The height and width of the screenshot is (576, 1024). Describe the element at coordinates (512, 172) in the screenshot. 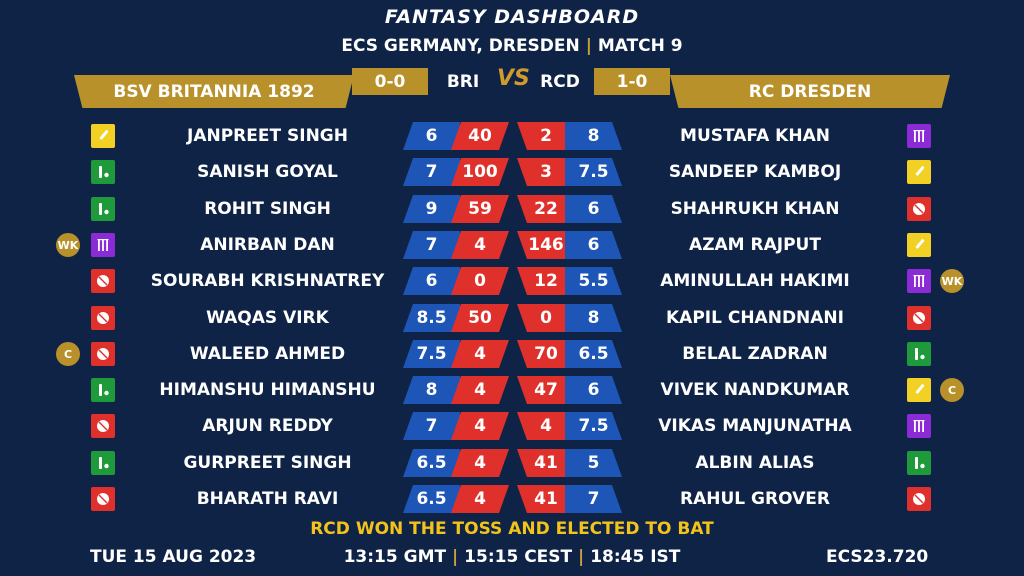

I see `table-row: SANISH GOYAL 7 100 3 7.5 SANDEEP KAMBOJ` at that location.